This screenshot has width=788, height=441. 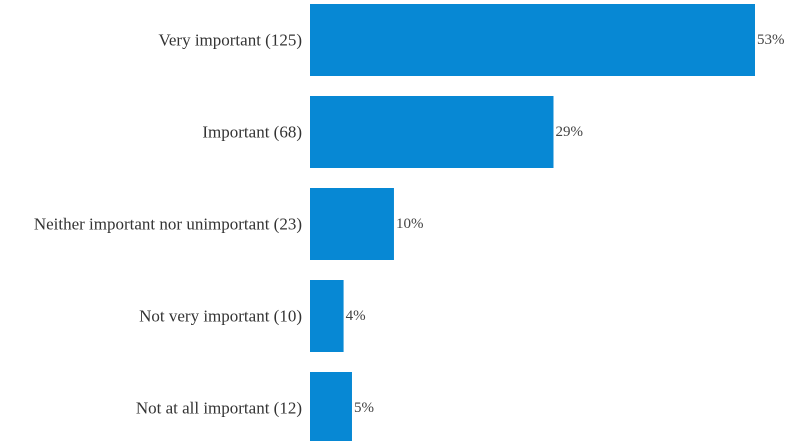 I want to click on value-label-4: 5%, so click(x=364, y=408).